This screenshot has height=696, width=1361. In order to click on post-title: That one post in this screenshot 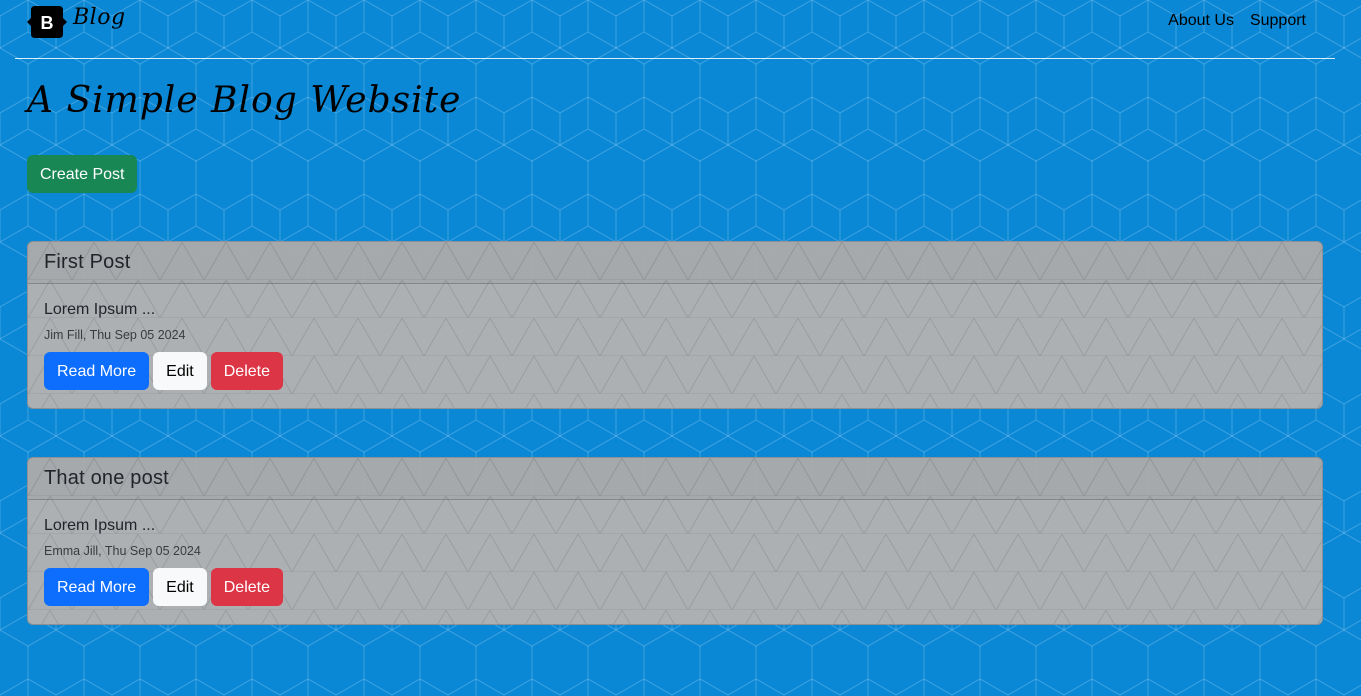, I will do `click(106, 478)`.